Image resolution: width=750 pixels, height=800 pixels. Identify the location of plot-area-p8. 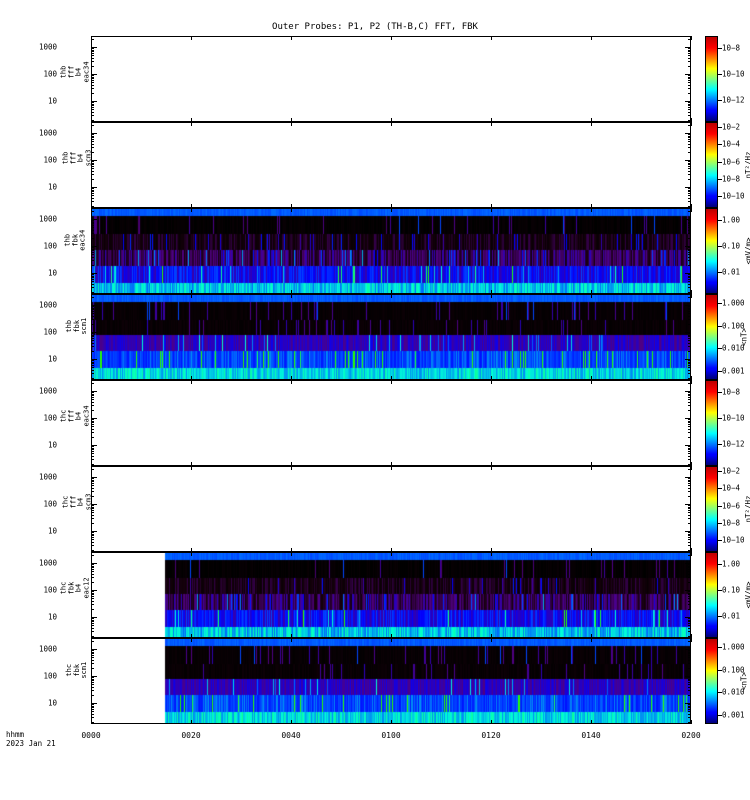
(391, 681).